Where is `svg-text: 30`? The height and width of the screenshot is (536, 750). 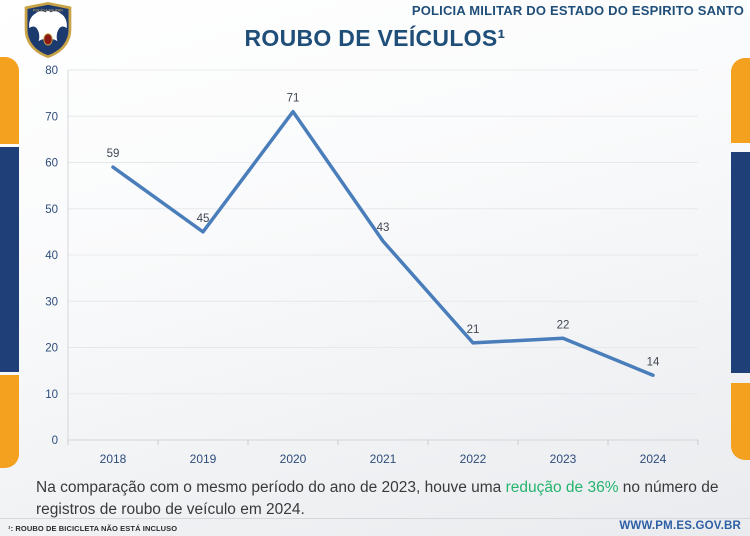 svg-text: 30 is located at coordinates (51, 302).